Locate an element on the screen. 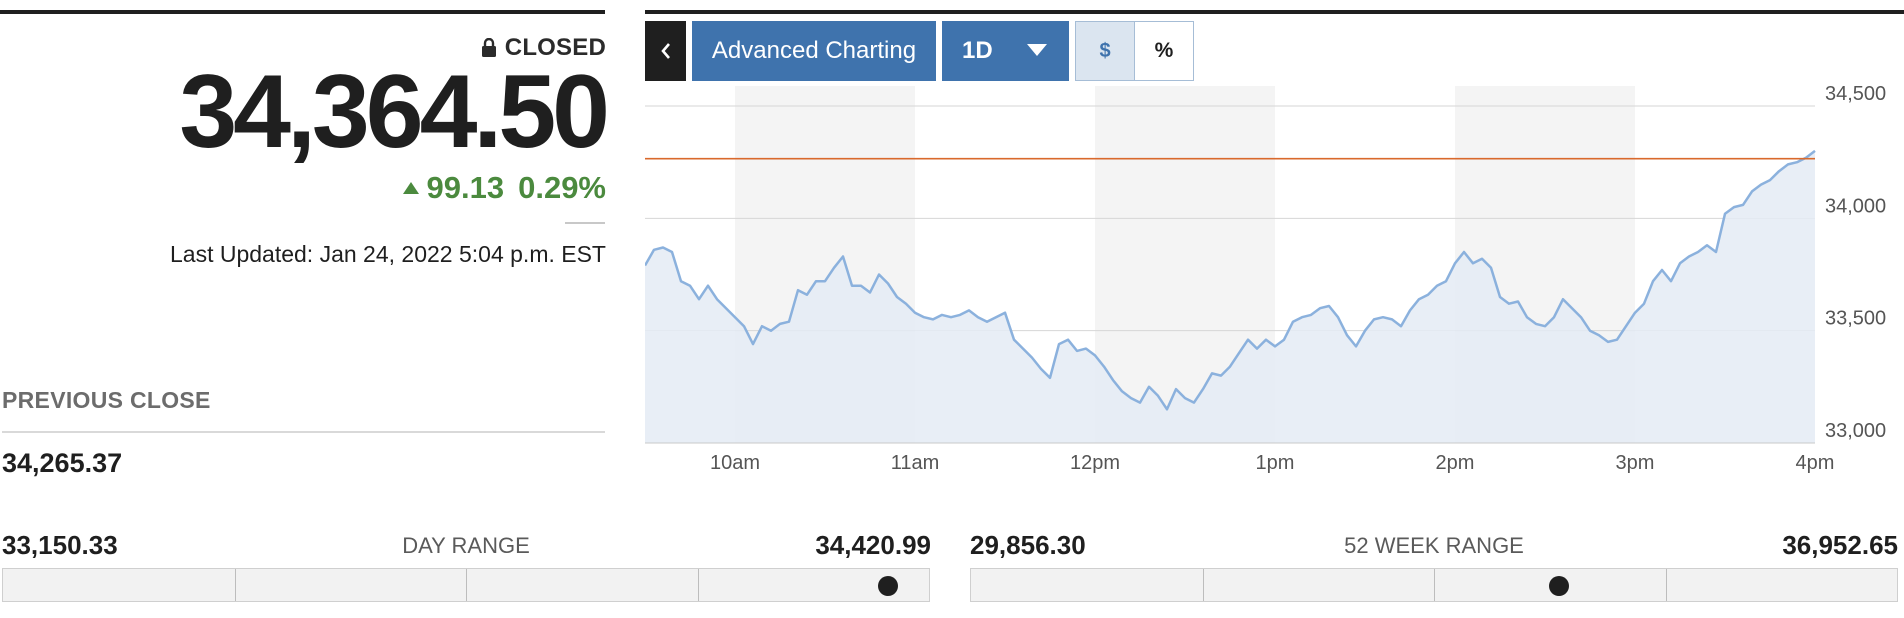  x-tick-label: 2pm is located at coordinates (1455, 463).